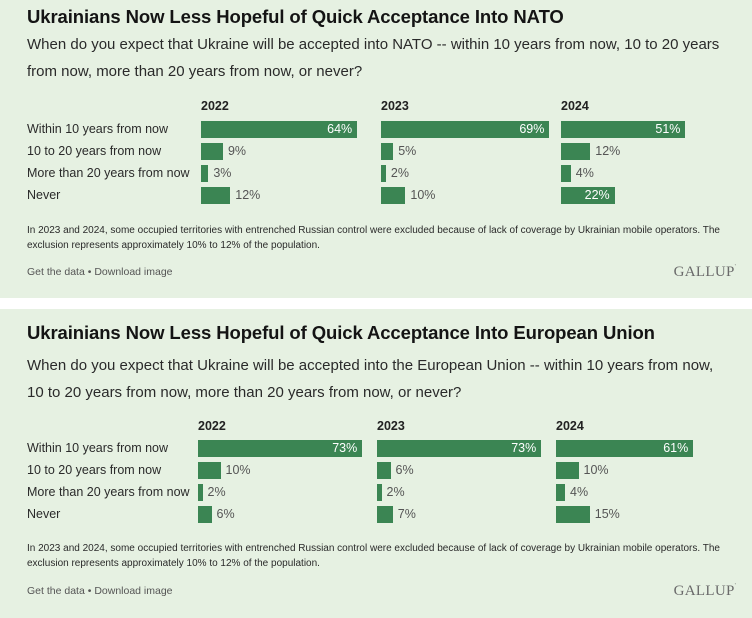 The height and width of the screenshot is (618, 752). What do you see at coordinates (597, 195) in the screenshot?
I see `data-label: 22%` at bounding box center [597, 195].